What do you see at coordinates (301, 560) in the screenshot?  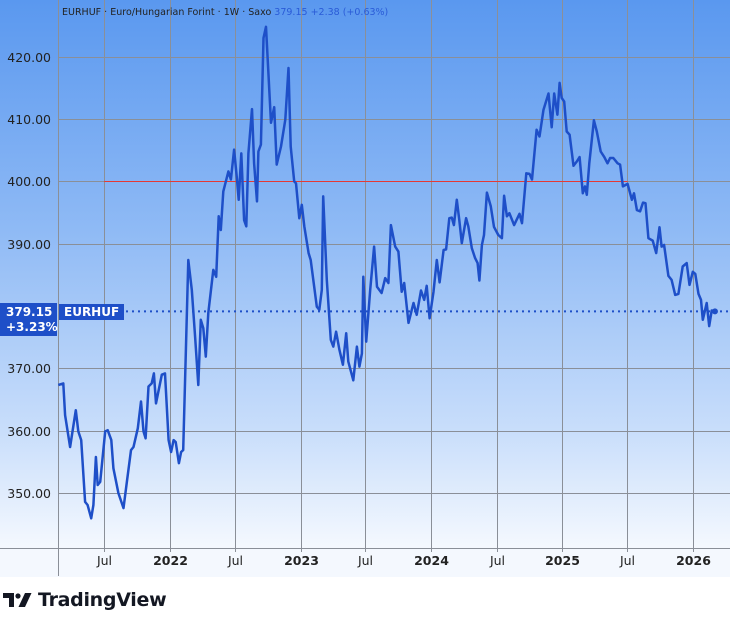 I see `x-tick-label: 2023` at bounding box center [301, 560].